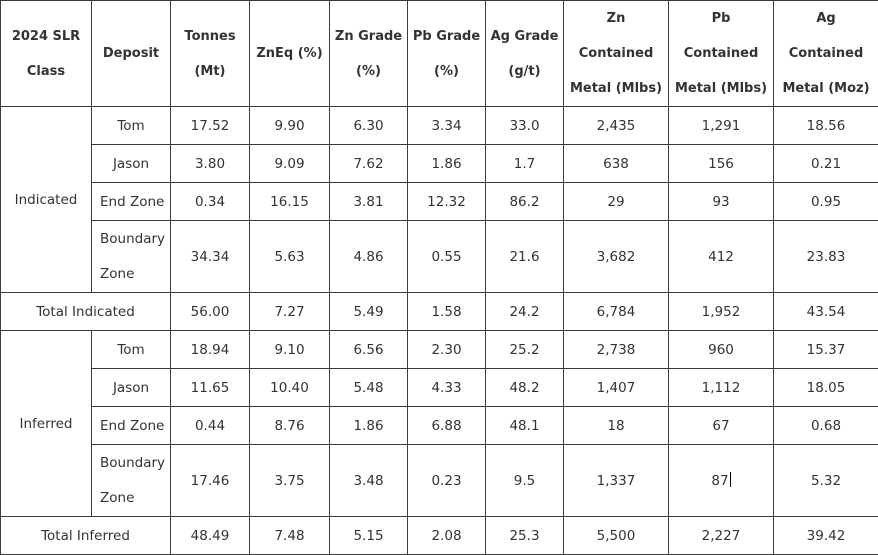 This screenshot has height=555, width=878. What do you see at coordinates (721, 426) in the screenshot?
I see `pb-metal-cell: 67` at bounding box center [721, 426].